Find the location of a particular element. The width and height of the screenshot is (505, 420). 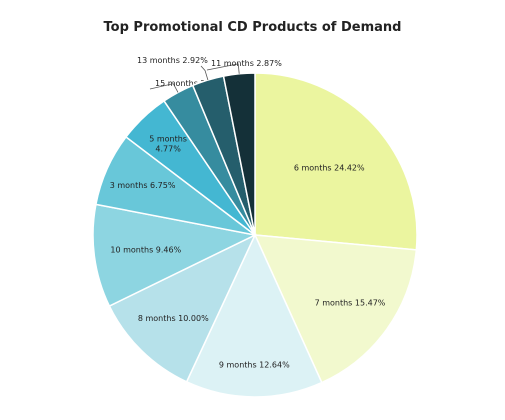

pie-slice-8-months is located at coordinates (182, 308).